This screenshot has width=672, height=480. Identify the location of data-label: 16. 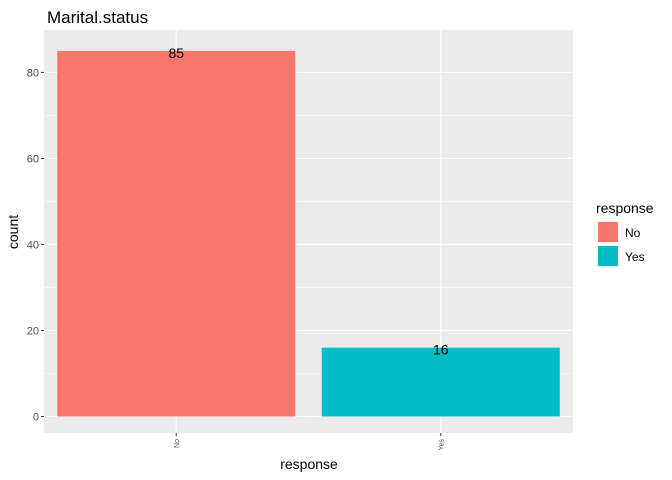
(441, 350).